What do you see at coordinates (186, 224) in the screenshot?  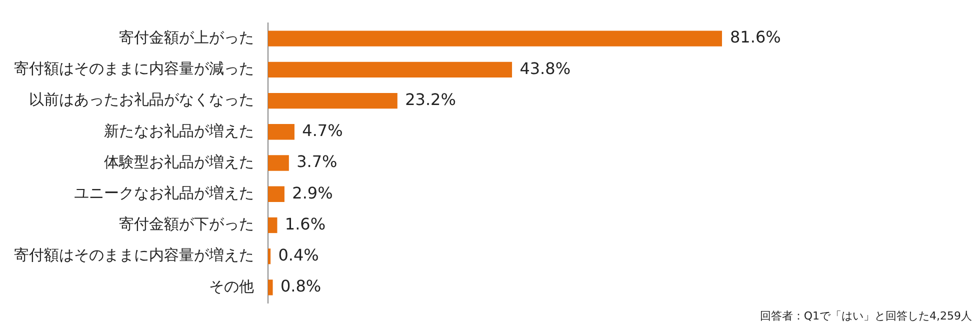 I see `y-tick-label: 寄付金額が下がった` at bounding box center [186, 224].